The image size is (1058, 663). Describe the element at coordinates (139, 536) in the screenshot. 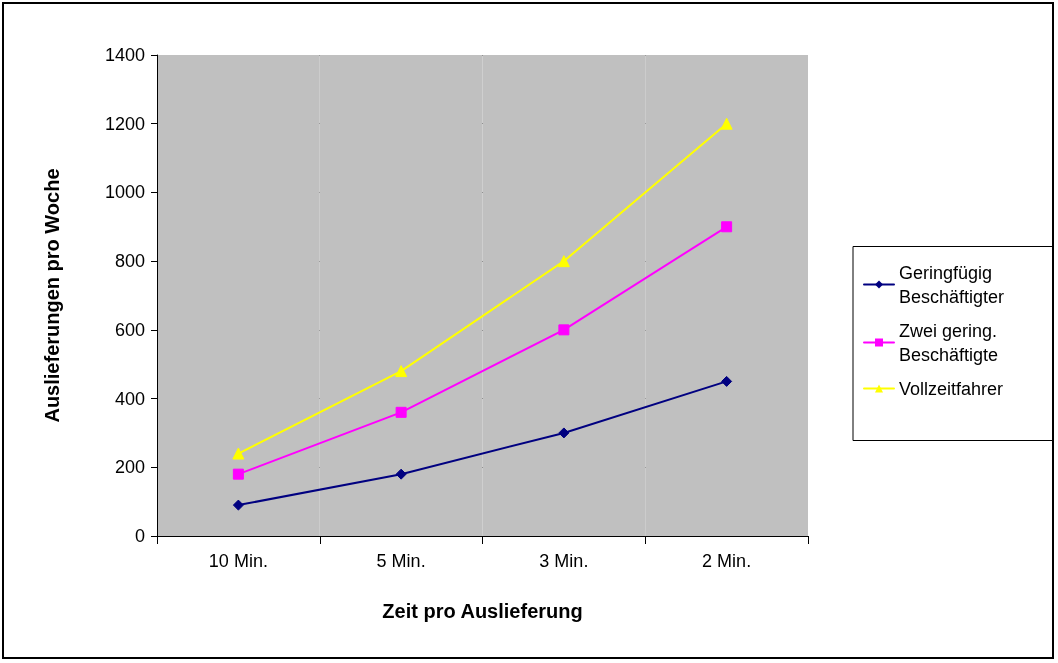

I see `y-tick-label: 0` at that location.